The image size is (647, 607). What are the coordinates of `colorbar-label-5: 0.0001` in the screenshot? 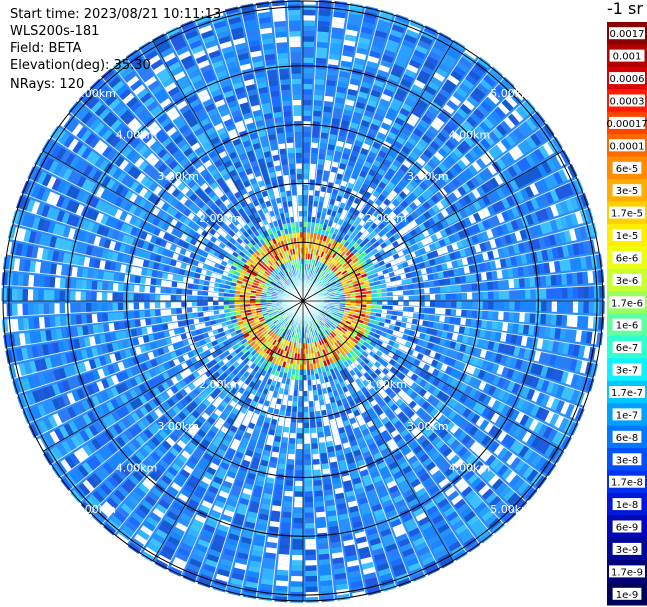 It's located at (627, 146).